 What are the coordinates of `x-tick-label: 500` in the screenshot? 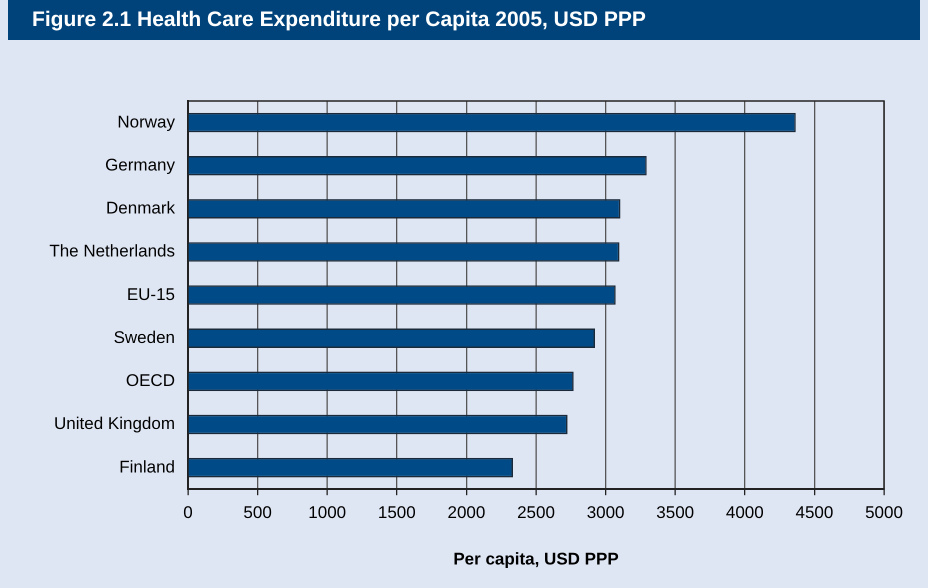 It's located at (257, 512).